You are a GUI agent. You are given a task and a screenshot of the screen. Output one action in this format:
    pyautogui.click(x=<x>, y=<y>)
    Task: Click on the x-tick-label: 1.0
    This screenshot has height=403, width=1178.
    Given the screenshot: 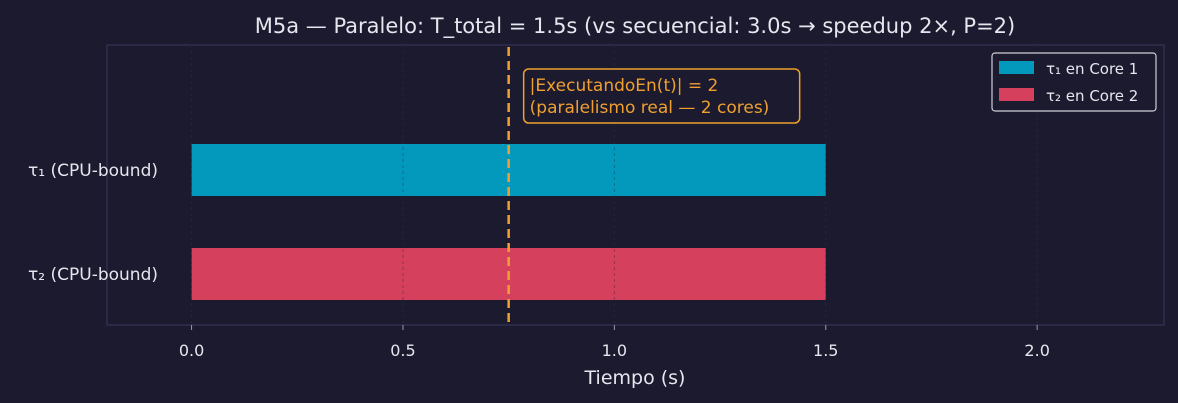 What is the action you would take?
    pyautogui.click(x=614, y=350)
    